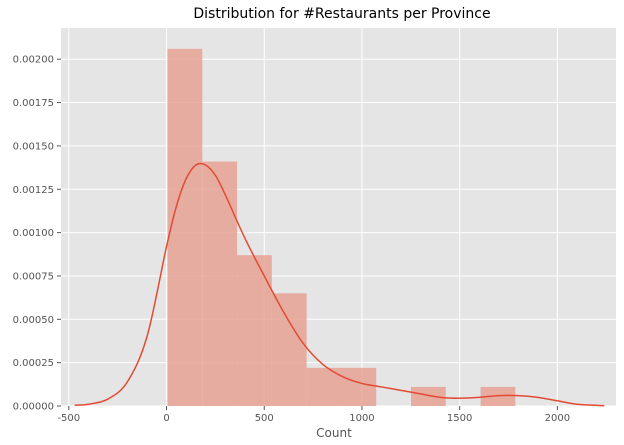 Image resolution: width=624 pixels, height=445 pixels. I want to click on x-tick-label: 1500, so click(459, 418).